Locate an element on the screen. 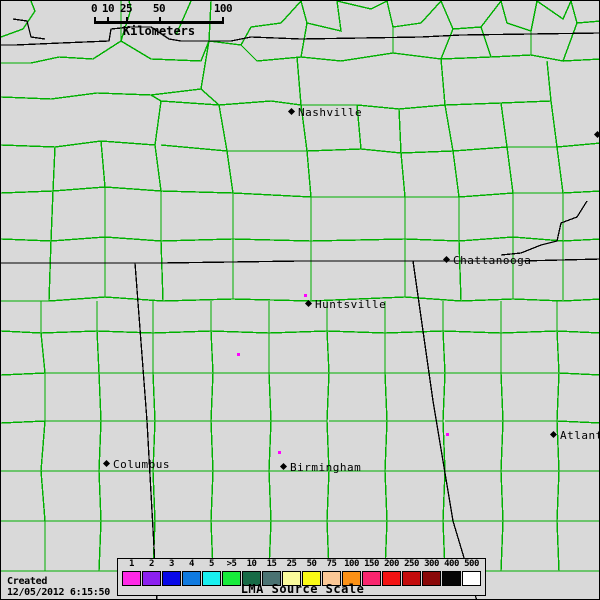 This screenshot has width=600, height=600. legend-entry: 4 is located at coordinates (191, 572).